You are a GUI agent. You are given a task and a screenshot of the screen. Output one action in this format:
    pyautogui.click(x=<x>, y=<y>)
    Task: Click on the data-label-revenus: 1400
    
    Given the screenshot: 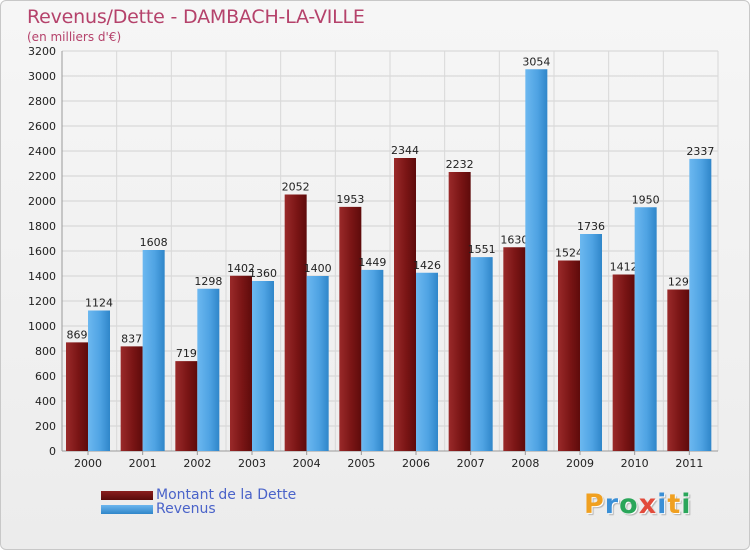 What is the action you would take?
    pyautogui.click(x=318, y=268)
    